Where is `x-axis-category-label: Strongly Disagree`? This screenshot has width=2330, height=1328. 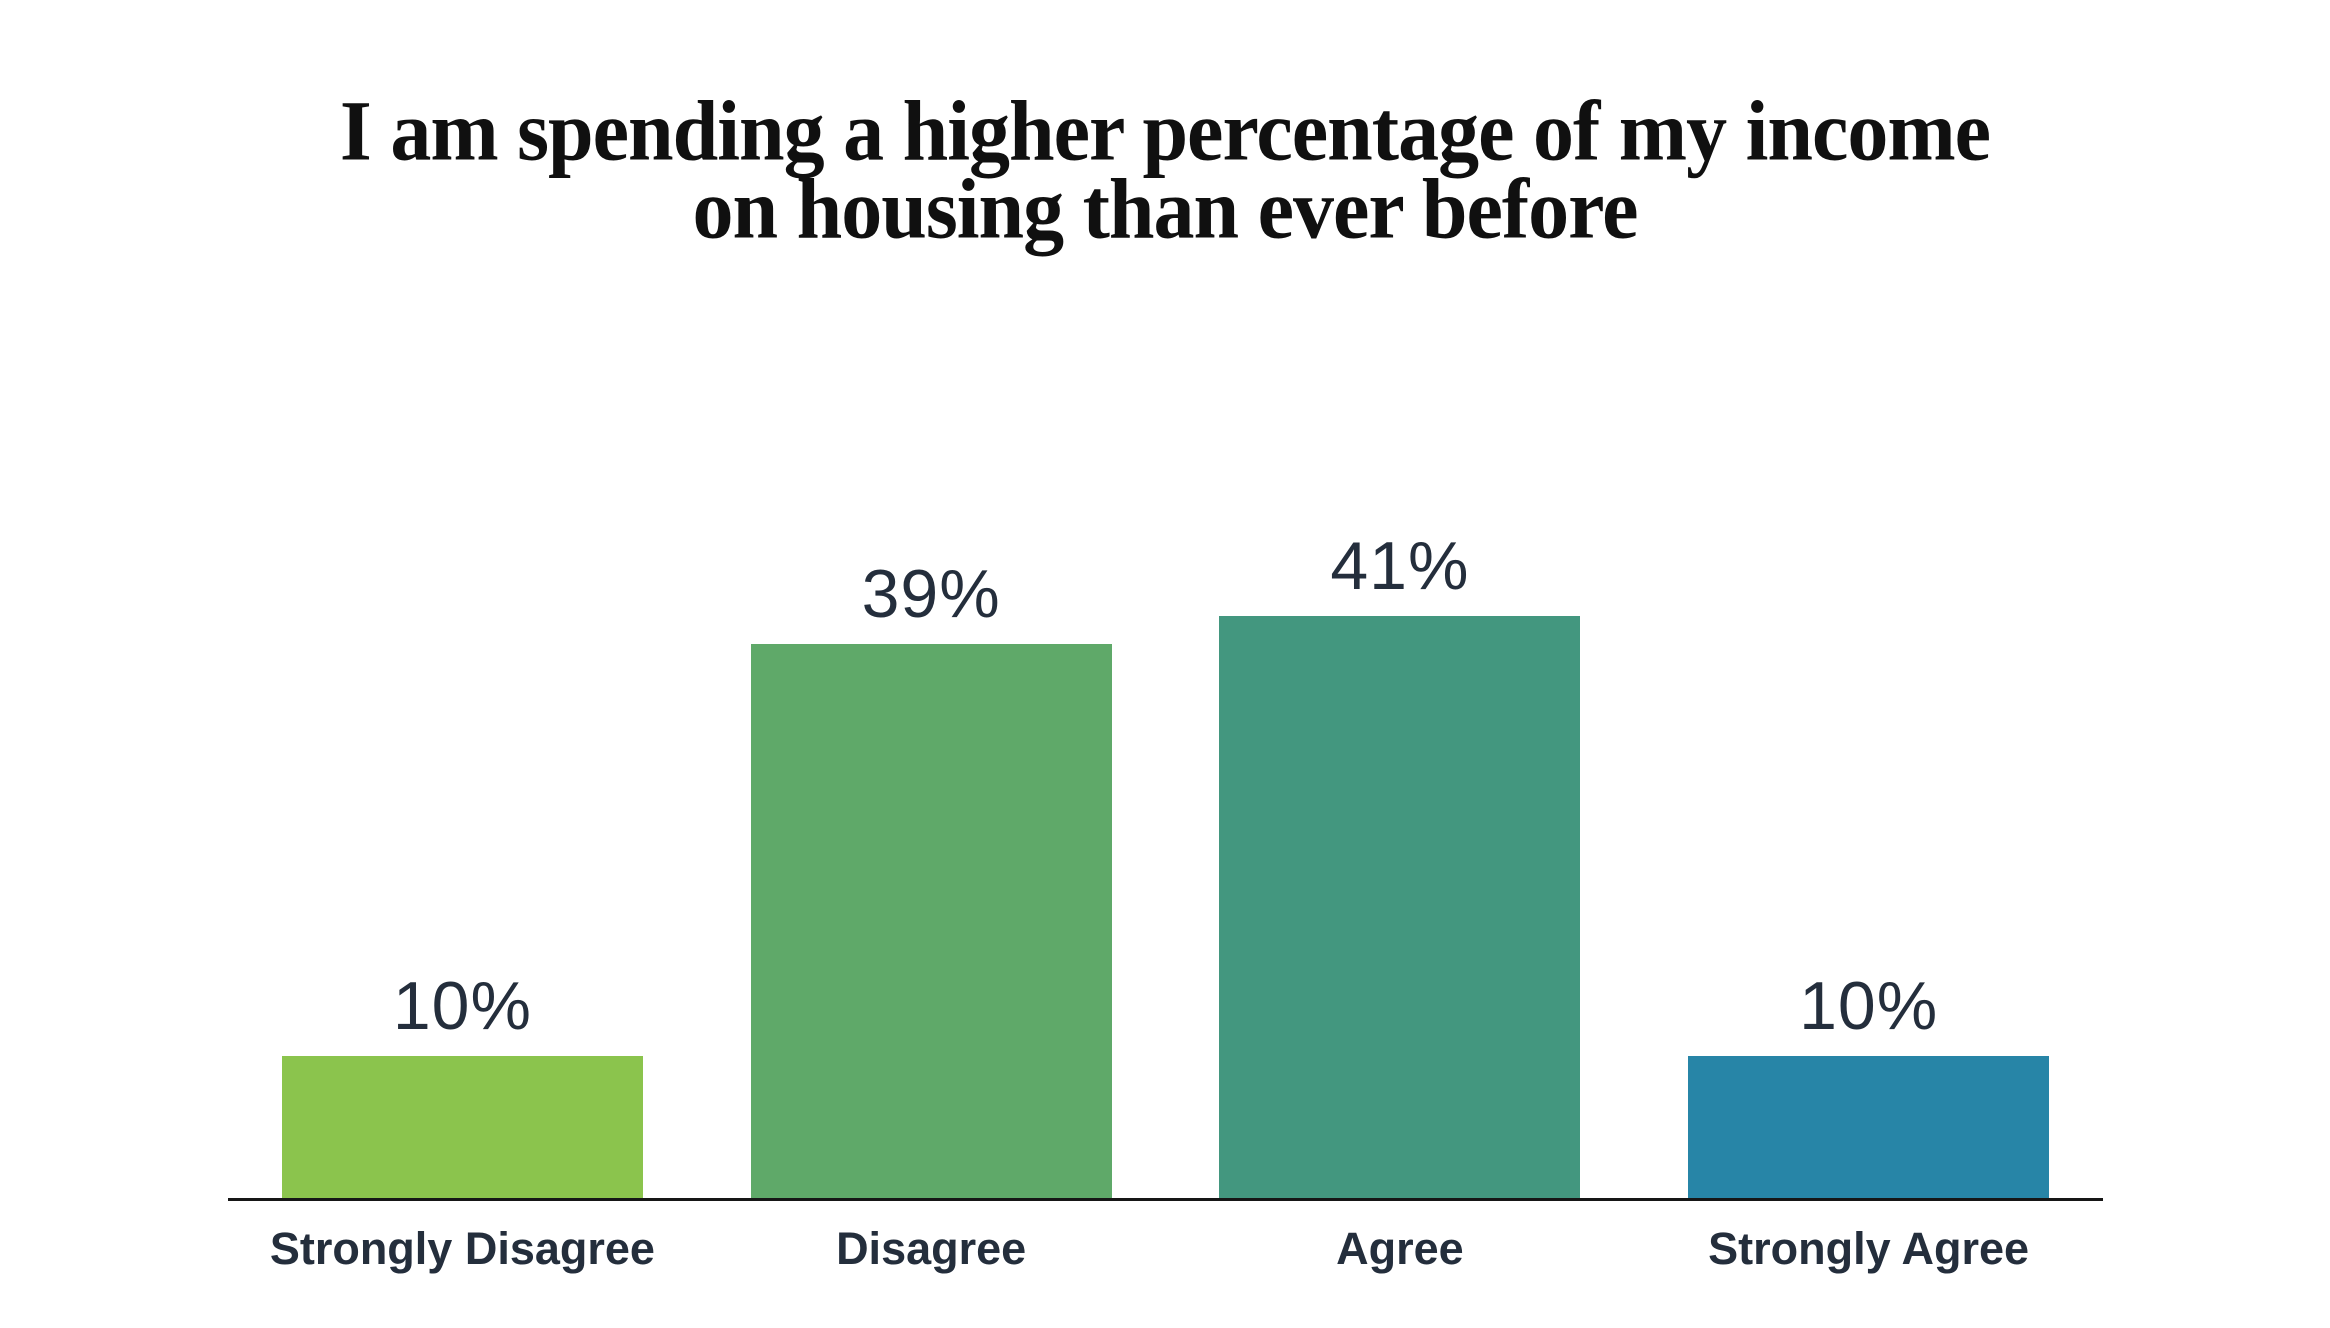
x-axis-category-label: Strongly Disagree is located at coordinates (462, 1248).